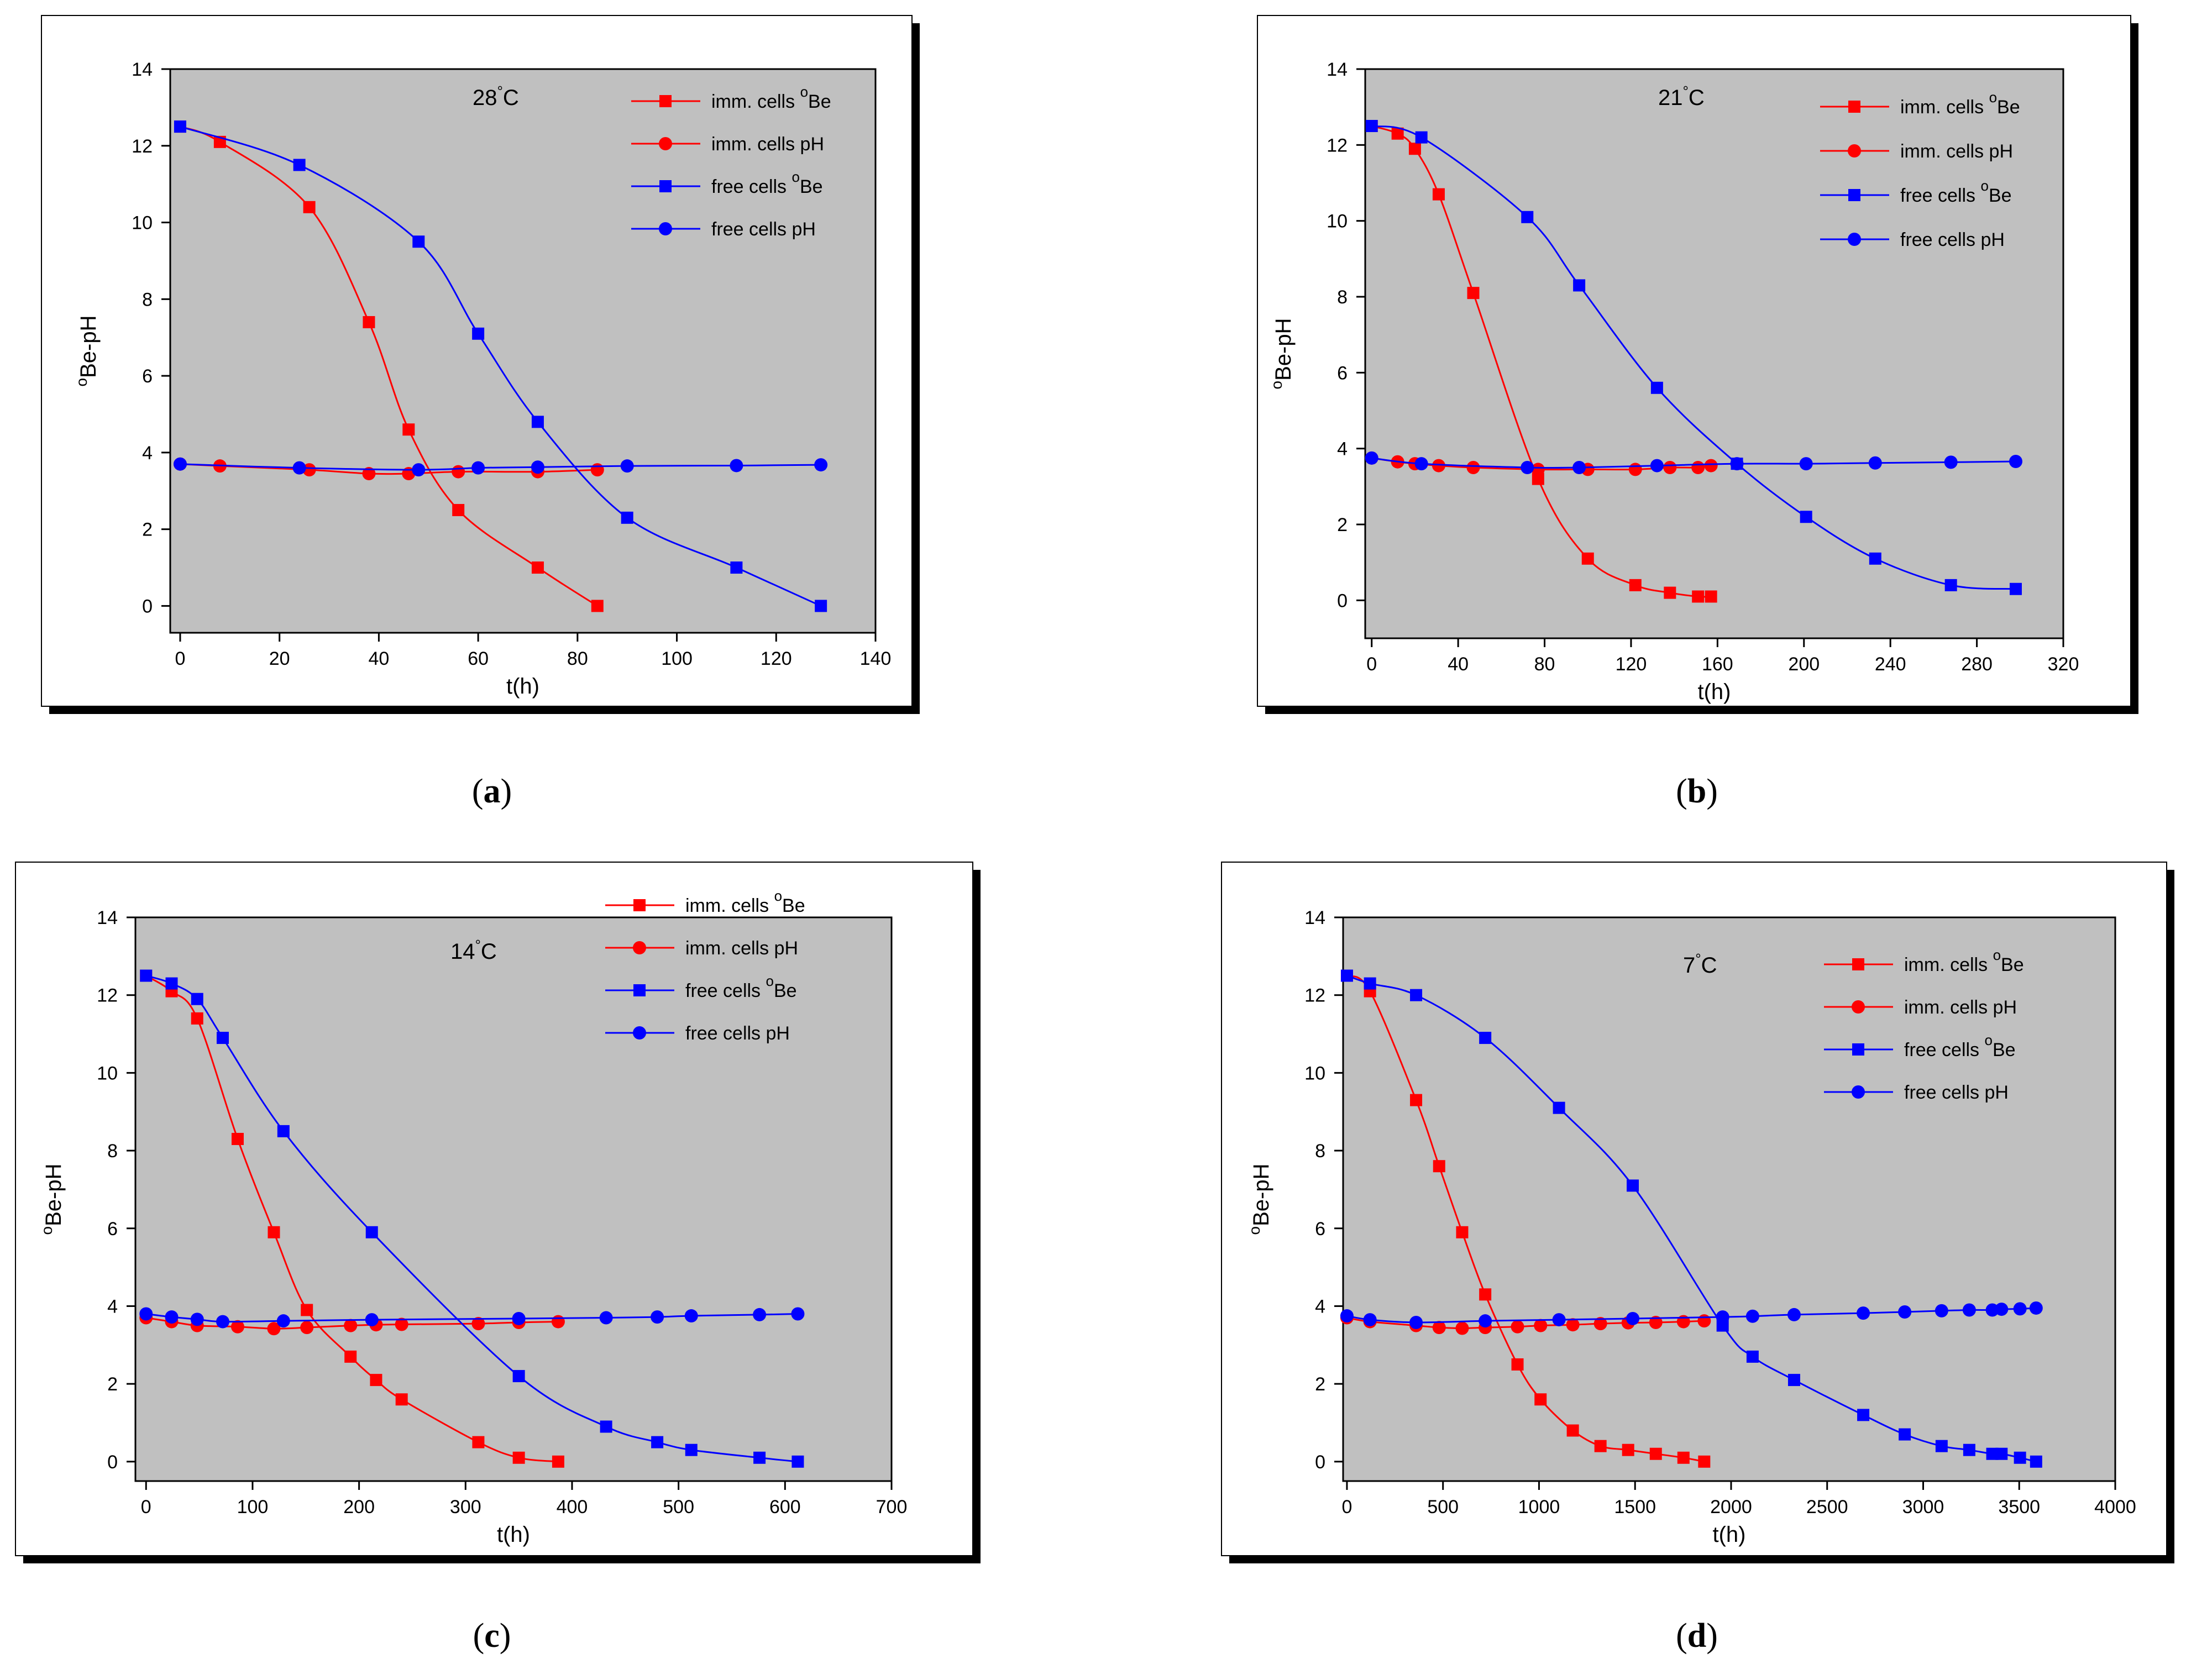  Describe the element at coordinates (489, 952) in the screenshot. I see `title-unit: C` at that location.